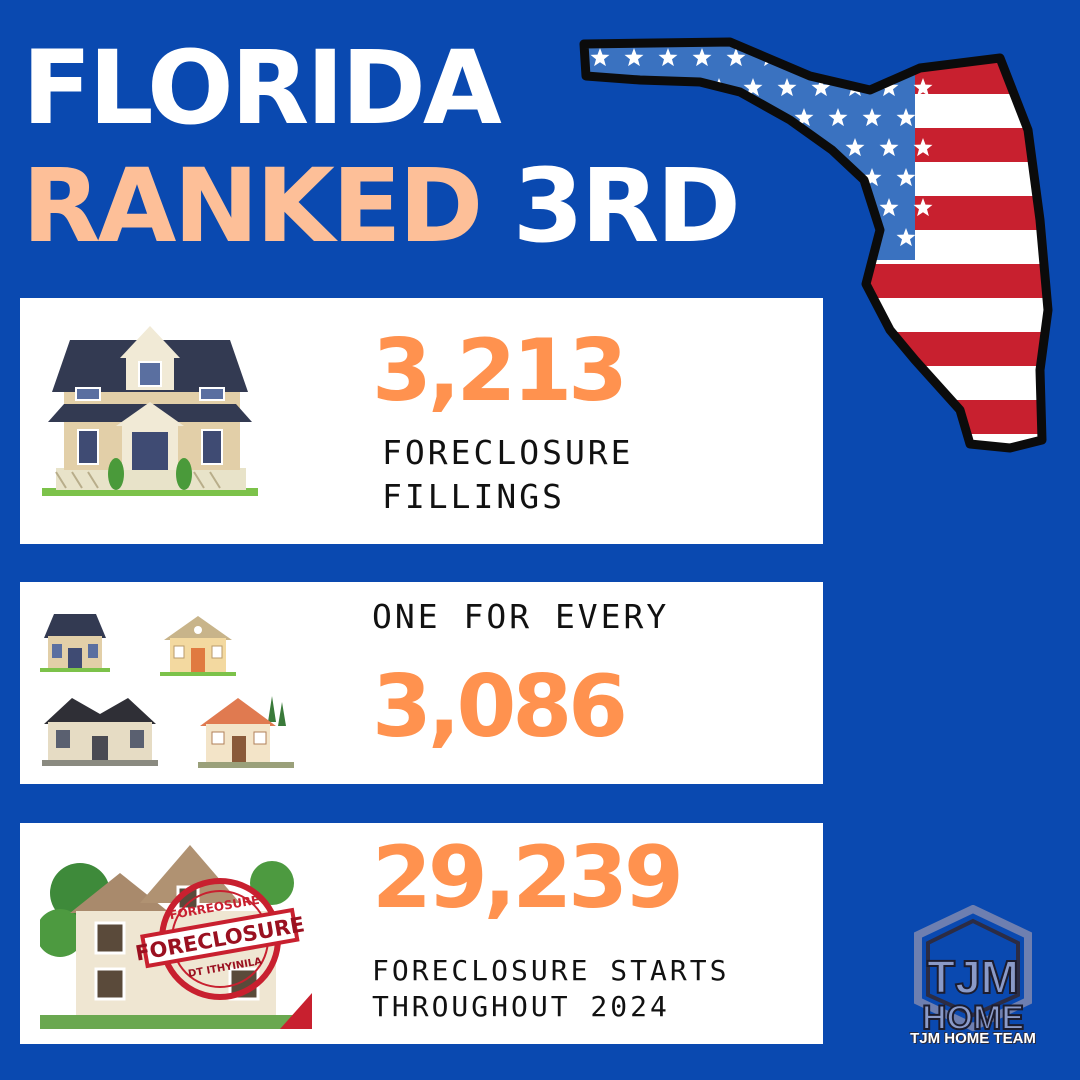 This screenshot has height=1080, width=1080. Describe the element at coordinates (262, 88) in the screenshot. I see `title-line-1: FLORIDA` at that location.